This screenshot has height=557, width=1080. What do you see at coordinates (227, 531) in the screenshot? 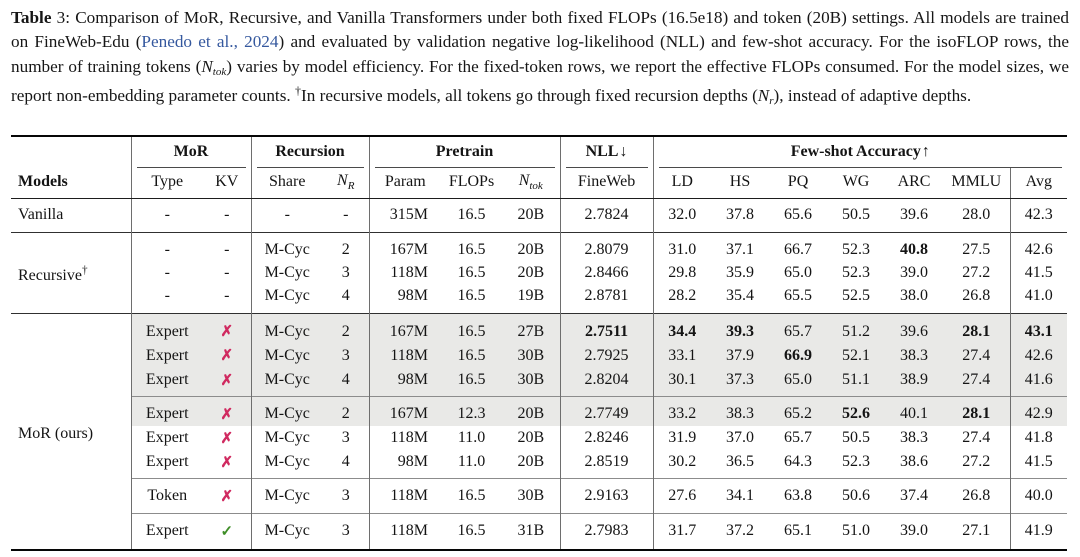
I see `check-icon: ✓` at bounding box center [227, 531].